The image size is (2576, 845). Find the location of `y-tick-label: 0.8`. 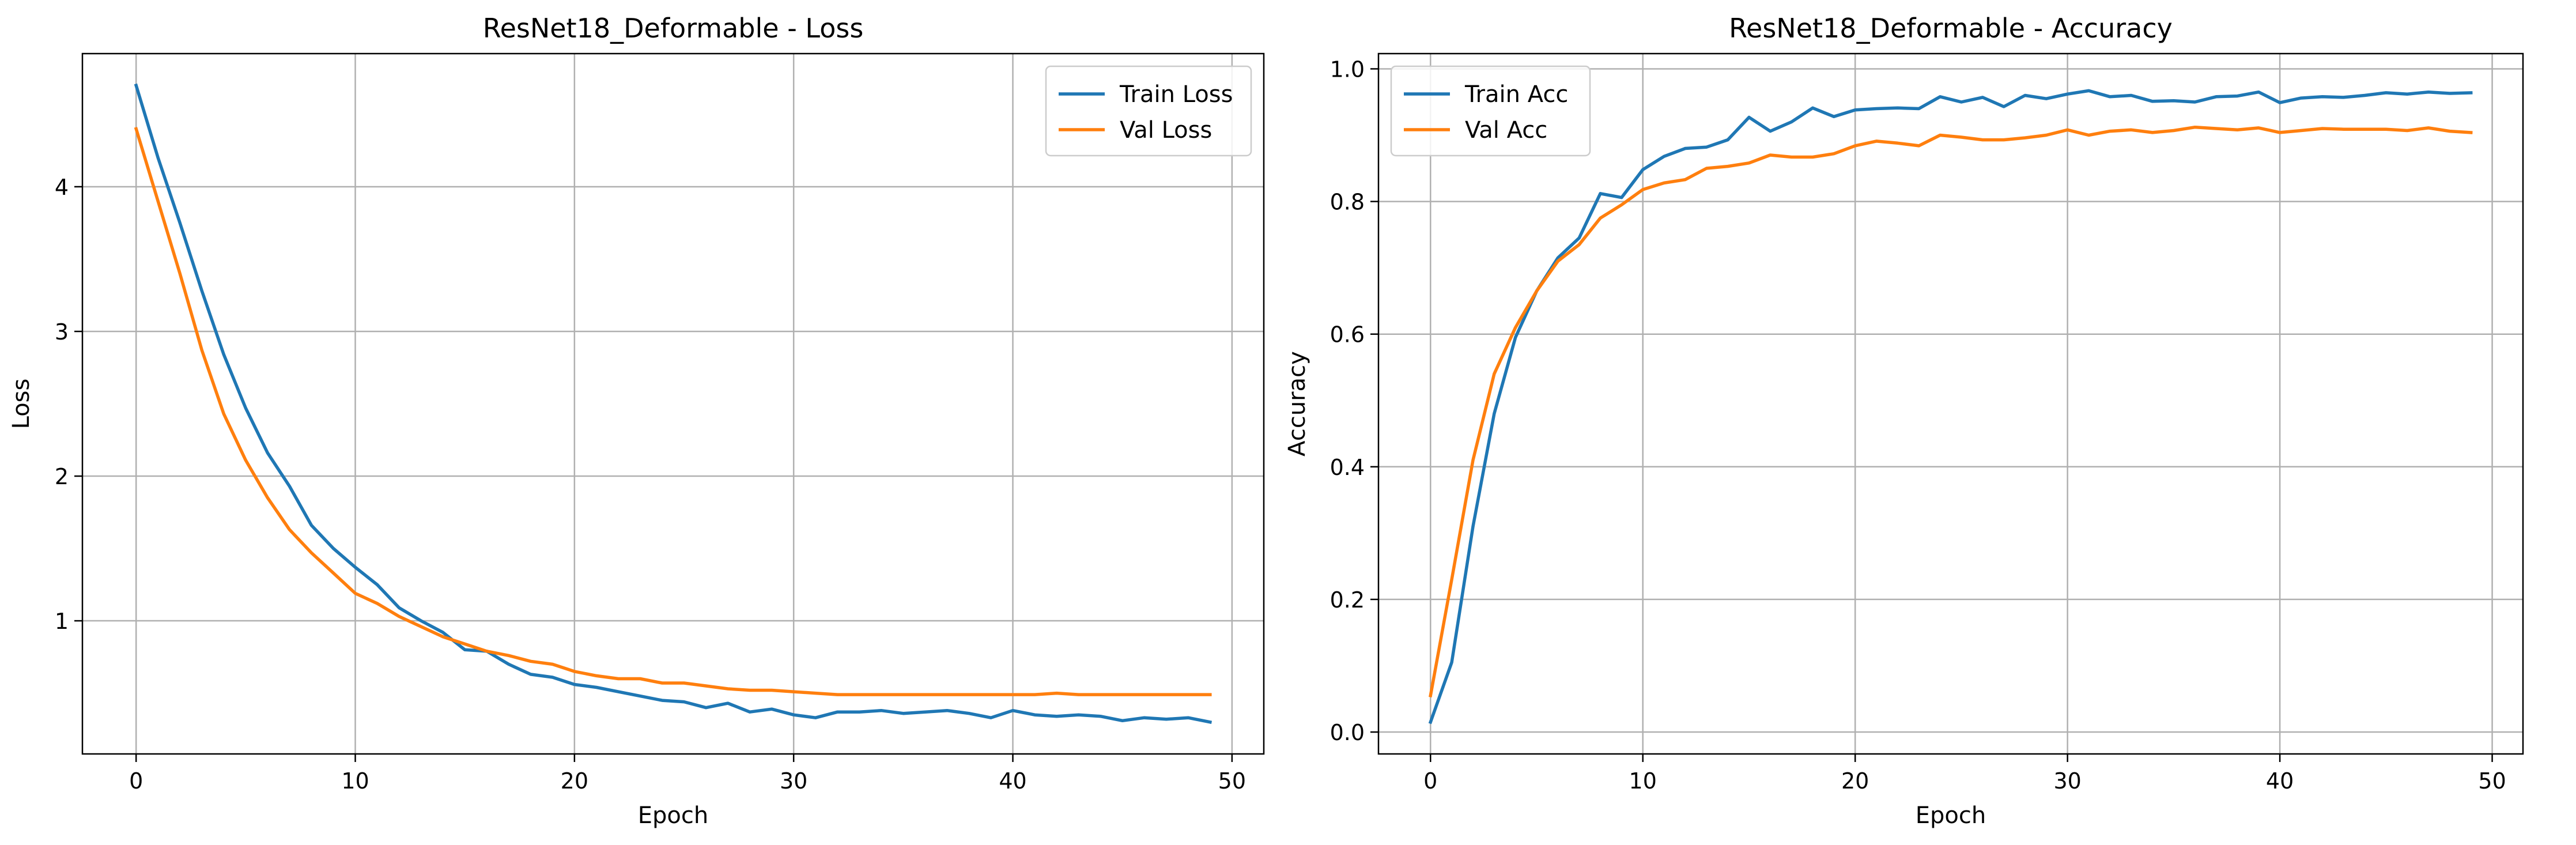

y-tick-label: 0.8 is located at coordinates (1347, 202).